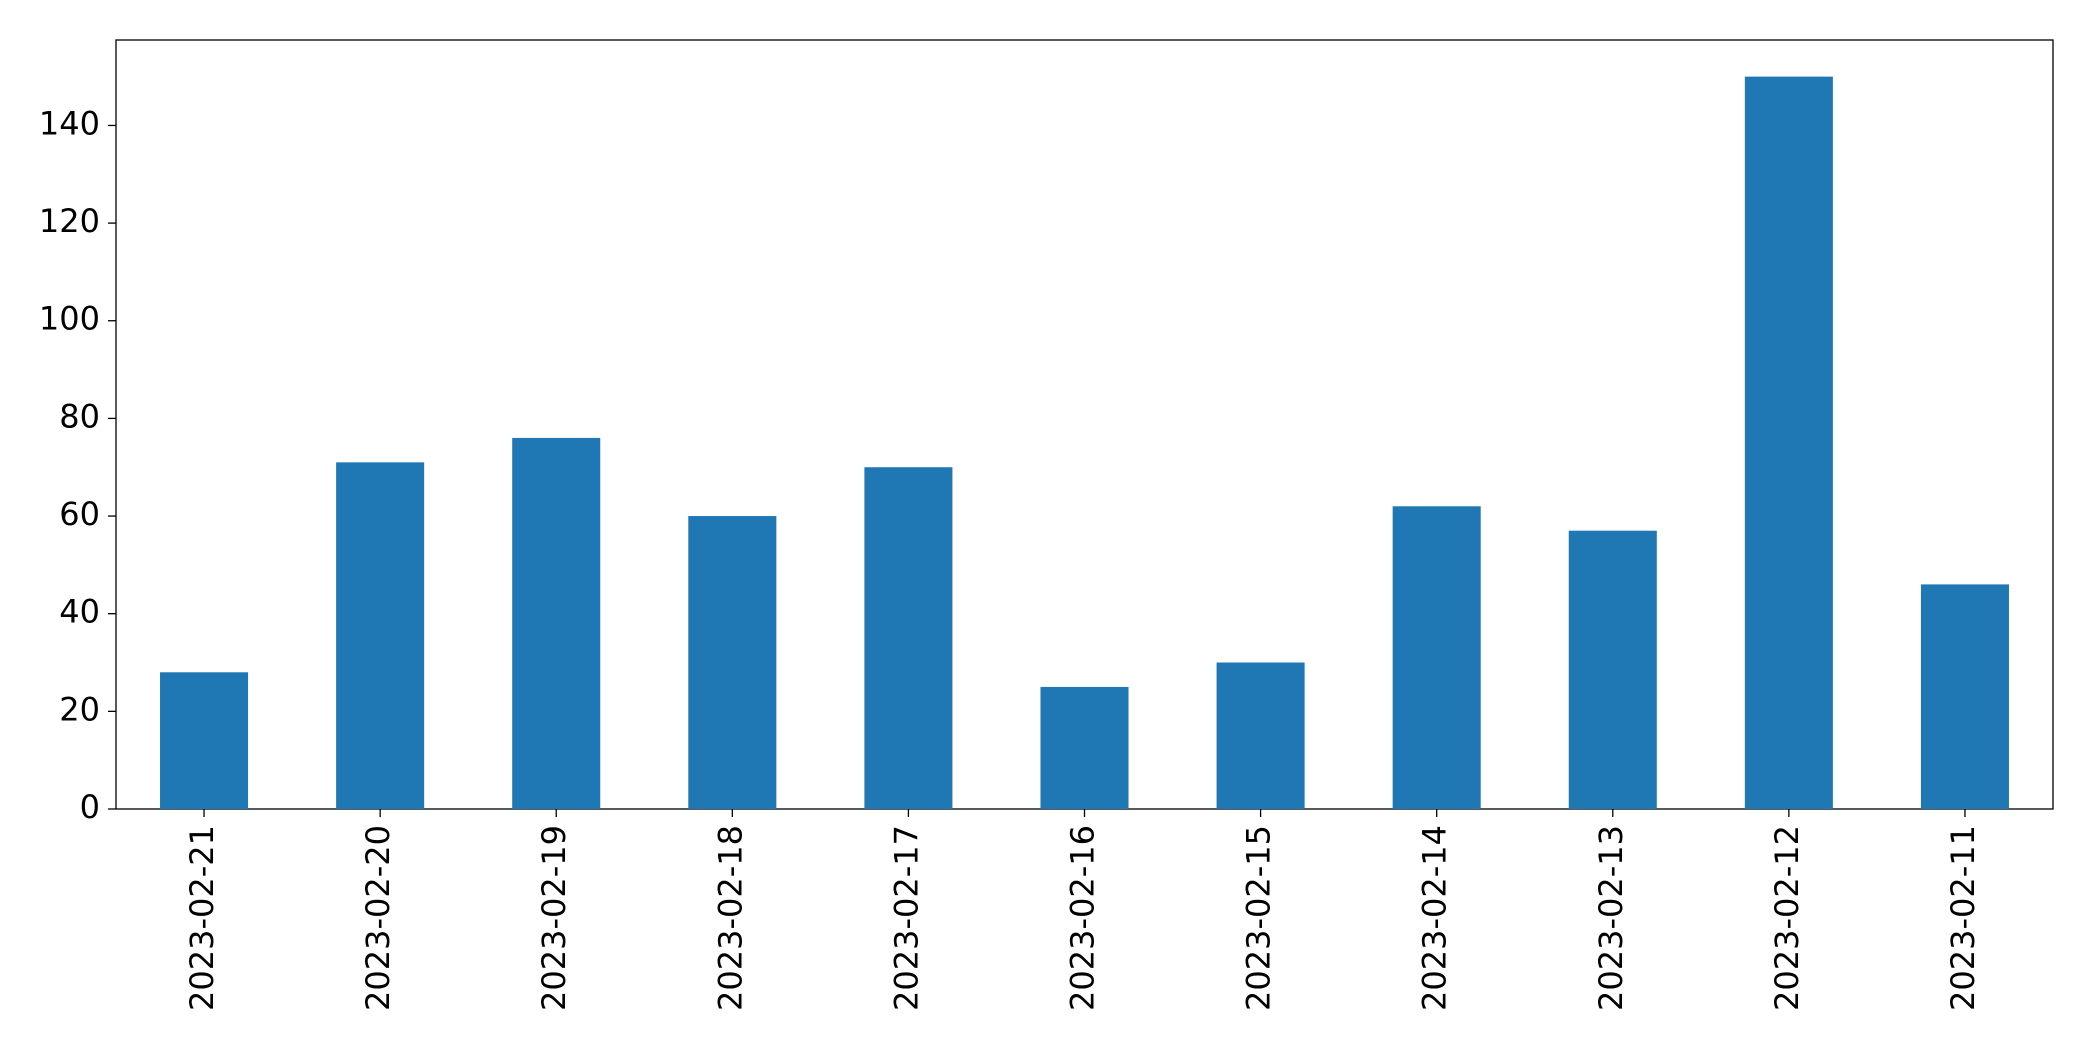 The width and height of the screenshot is (2093, 1061). What do you see at coordinates (79, 514) in the screenshot?
I see `y-tick-label: 60` at bounding box center [79, 514].